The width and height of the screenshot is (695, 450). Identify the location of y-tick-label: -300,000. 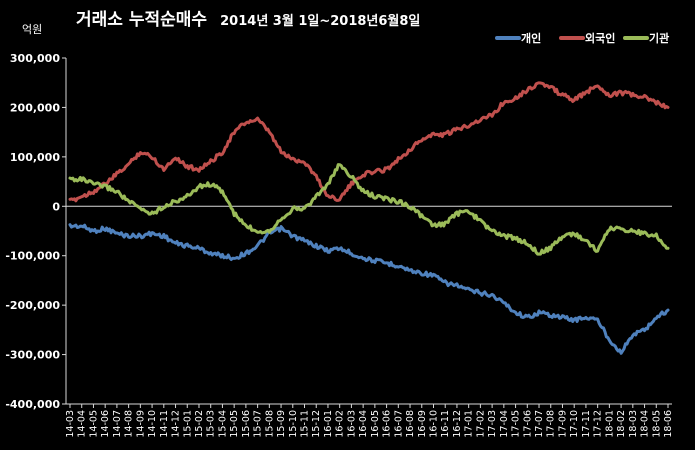
(32, 355).